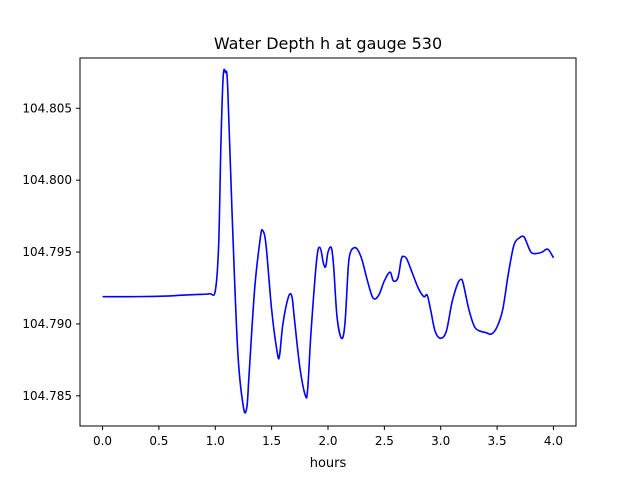 The width and height of the screenshot is (640, 484). Describe the element at coordinates (497, 441) in the screenshot. I see `x-tick-label: 3.5` at that location.